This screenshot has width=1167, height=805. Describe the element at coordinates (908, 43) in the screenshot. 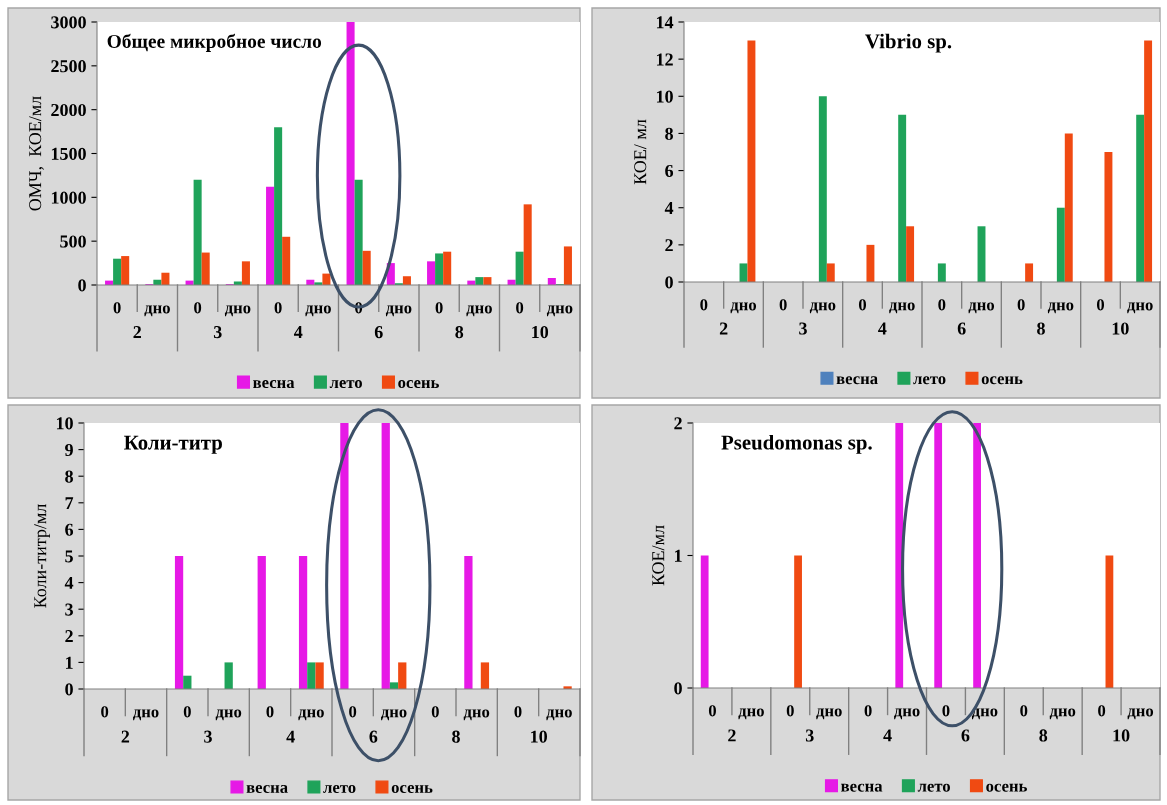

I see `text: Vibrio sp.` at that location.